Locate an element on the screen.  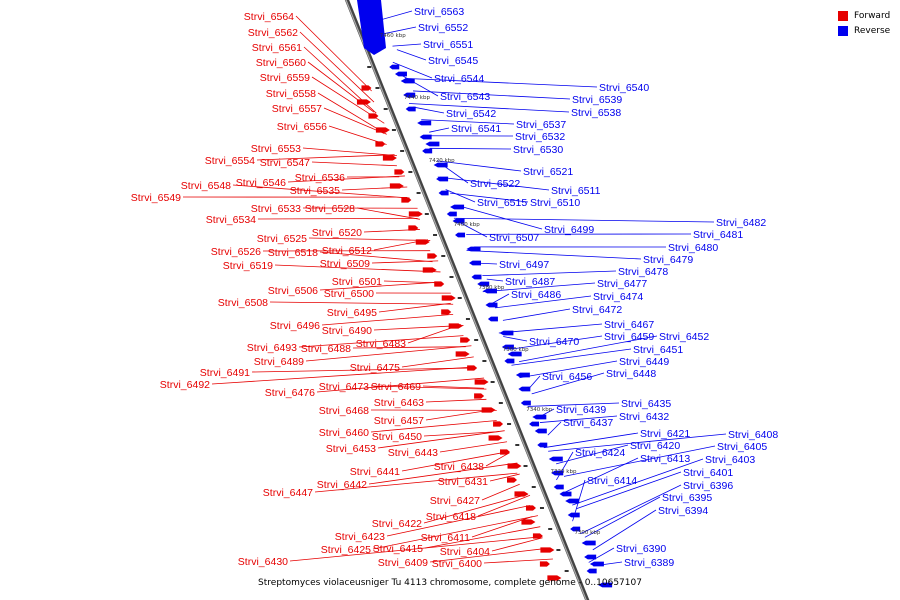
forward-gene-label: Strvi_6535 is located at coordinates (315, 191).